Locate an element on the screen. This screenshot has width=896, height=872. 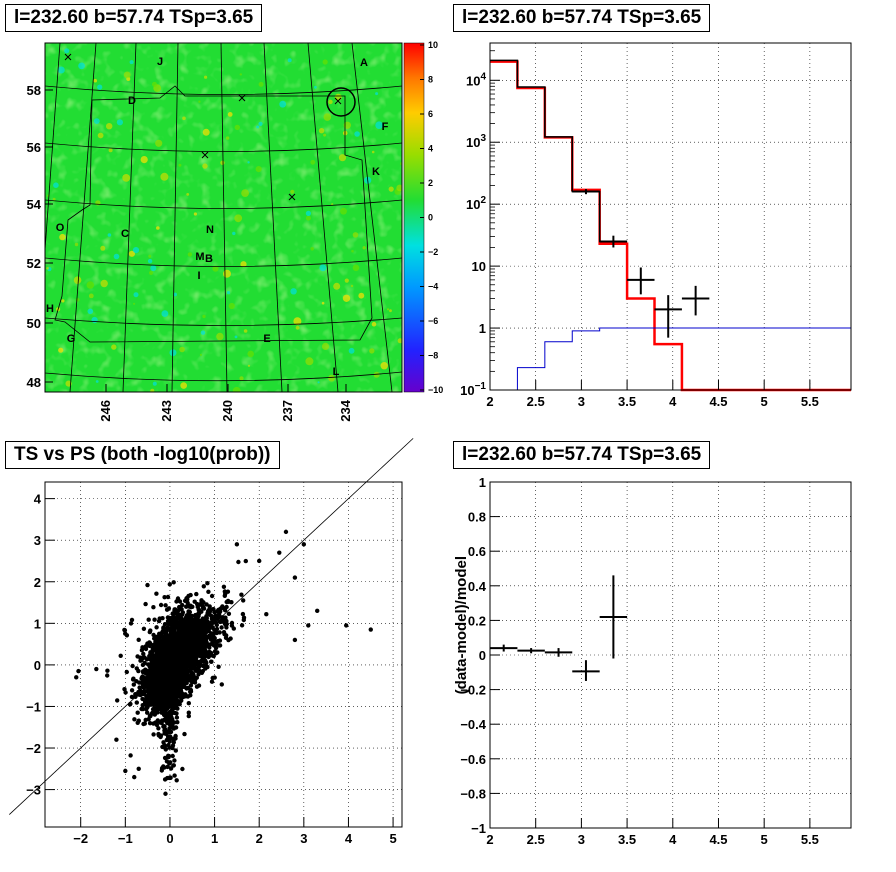
x-tick-label: 4 is located at coordinates (673, 401).